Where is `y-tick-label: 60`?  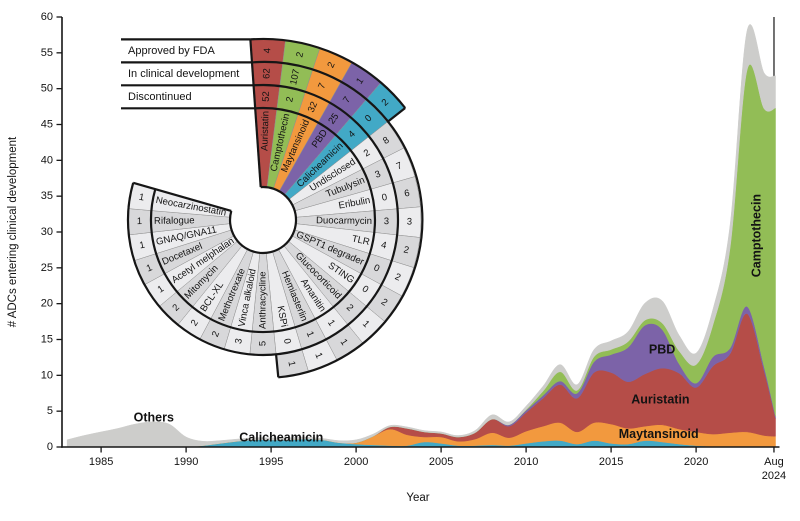 y-tick-label: 60 is located at coordinates (47, 17).